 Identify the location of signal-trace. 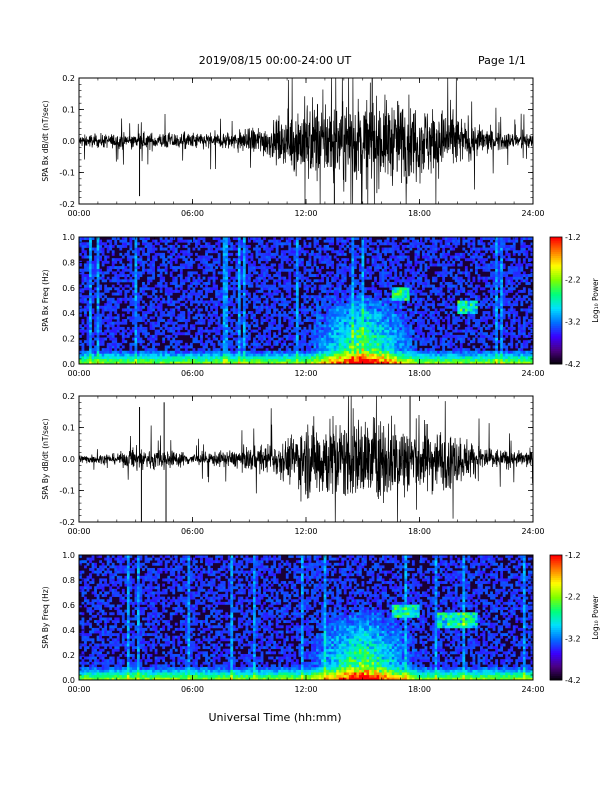
(306, 141).